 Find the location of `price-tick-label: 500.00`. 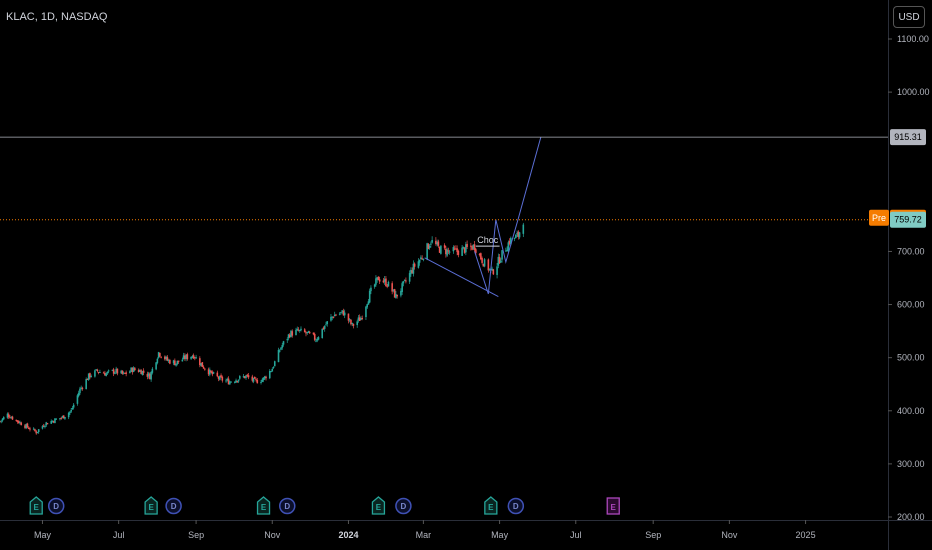

price-tick-label: 500.00 is located at coordinates (911, 358).